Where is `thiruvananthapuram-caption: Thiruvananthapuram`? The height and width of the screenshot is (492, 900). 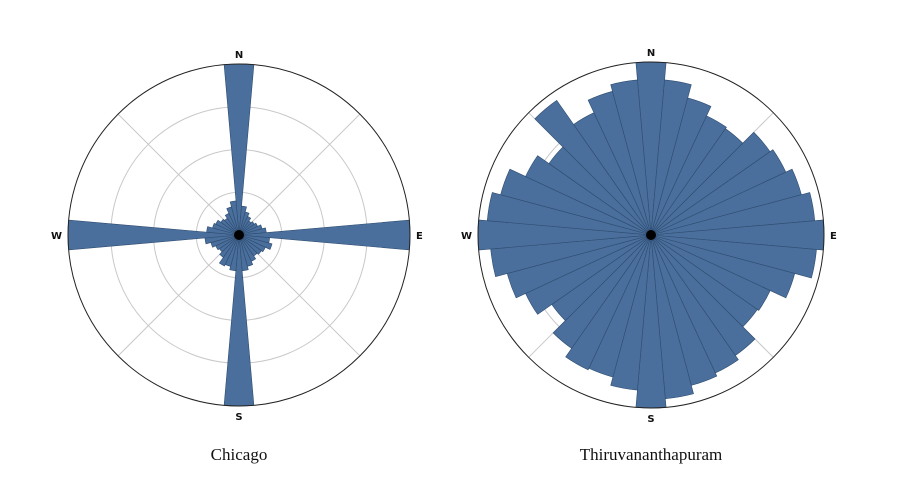
thiruvananthapuram-caption: Thiruvananthapuram is located at coordinates (651, 454).